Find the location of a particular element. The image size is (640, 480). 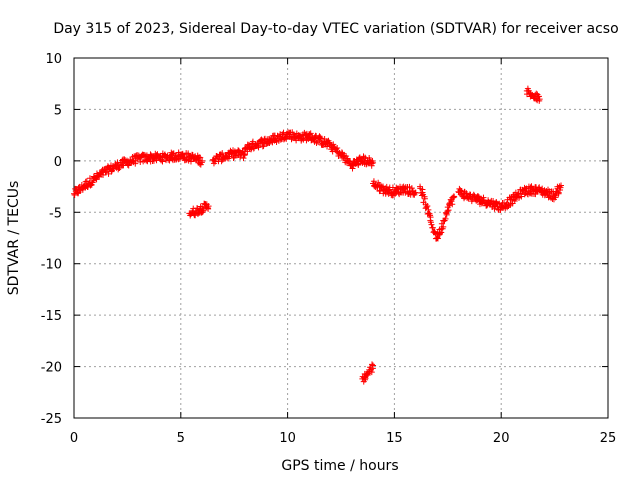

x-tick-label: 25 is located at coordinates (608, 438).